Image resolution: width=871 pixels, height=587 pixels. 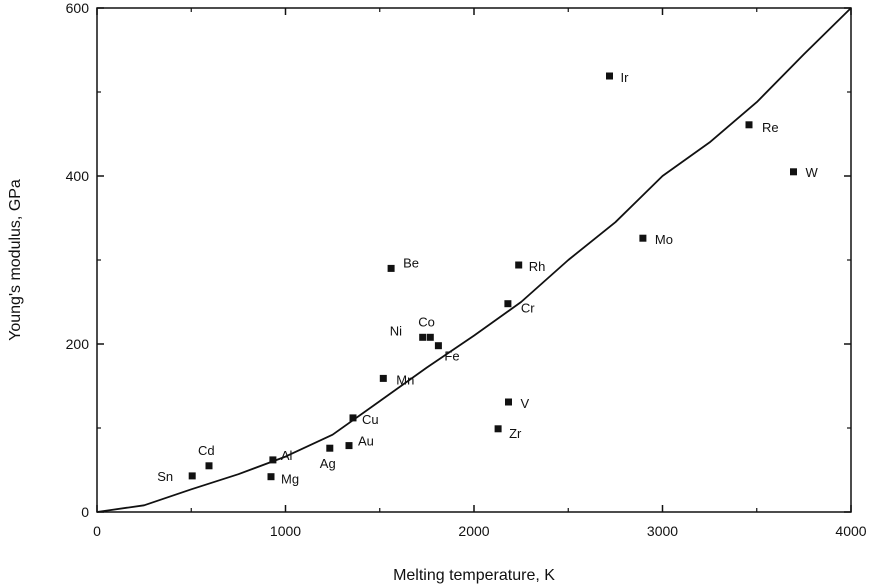 What do you see at coordinates (508, 402) in the screenshot?
I see `data-point-v` at bounding box center [508, 402].